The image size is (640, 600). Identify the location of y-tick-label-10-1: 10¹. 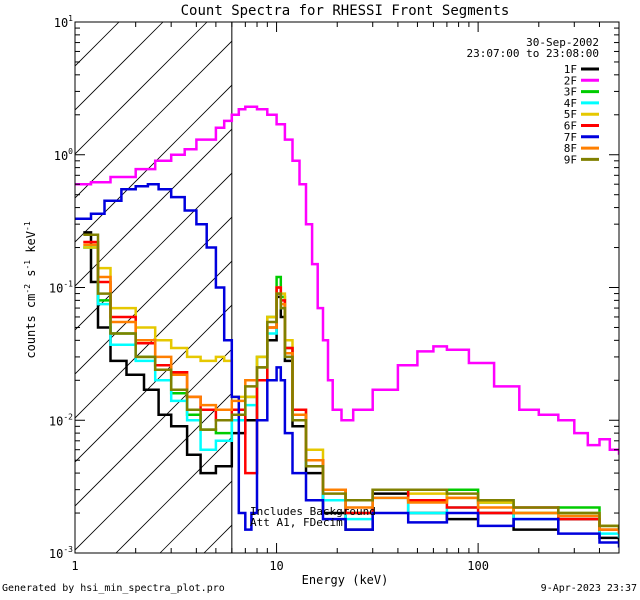
(63, 22).